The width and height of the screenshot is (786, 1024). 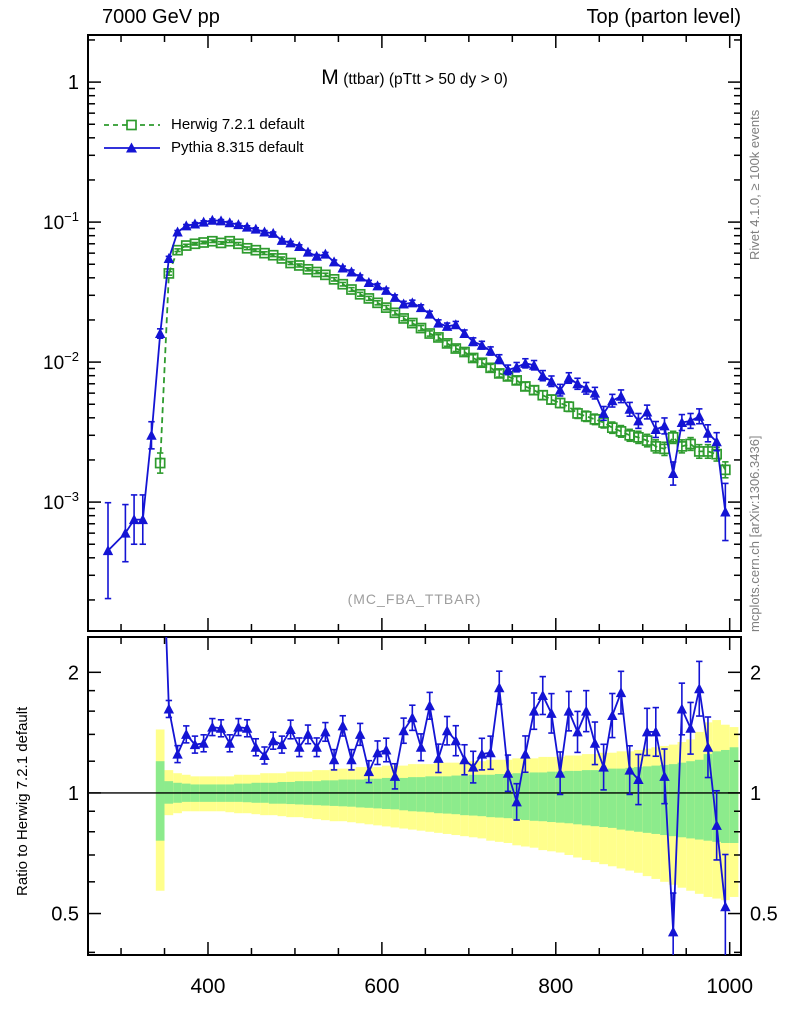 I want to click on analysis-watermark: (MC_FBA_TTBAR), so click(x=414, y=599).